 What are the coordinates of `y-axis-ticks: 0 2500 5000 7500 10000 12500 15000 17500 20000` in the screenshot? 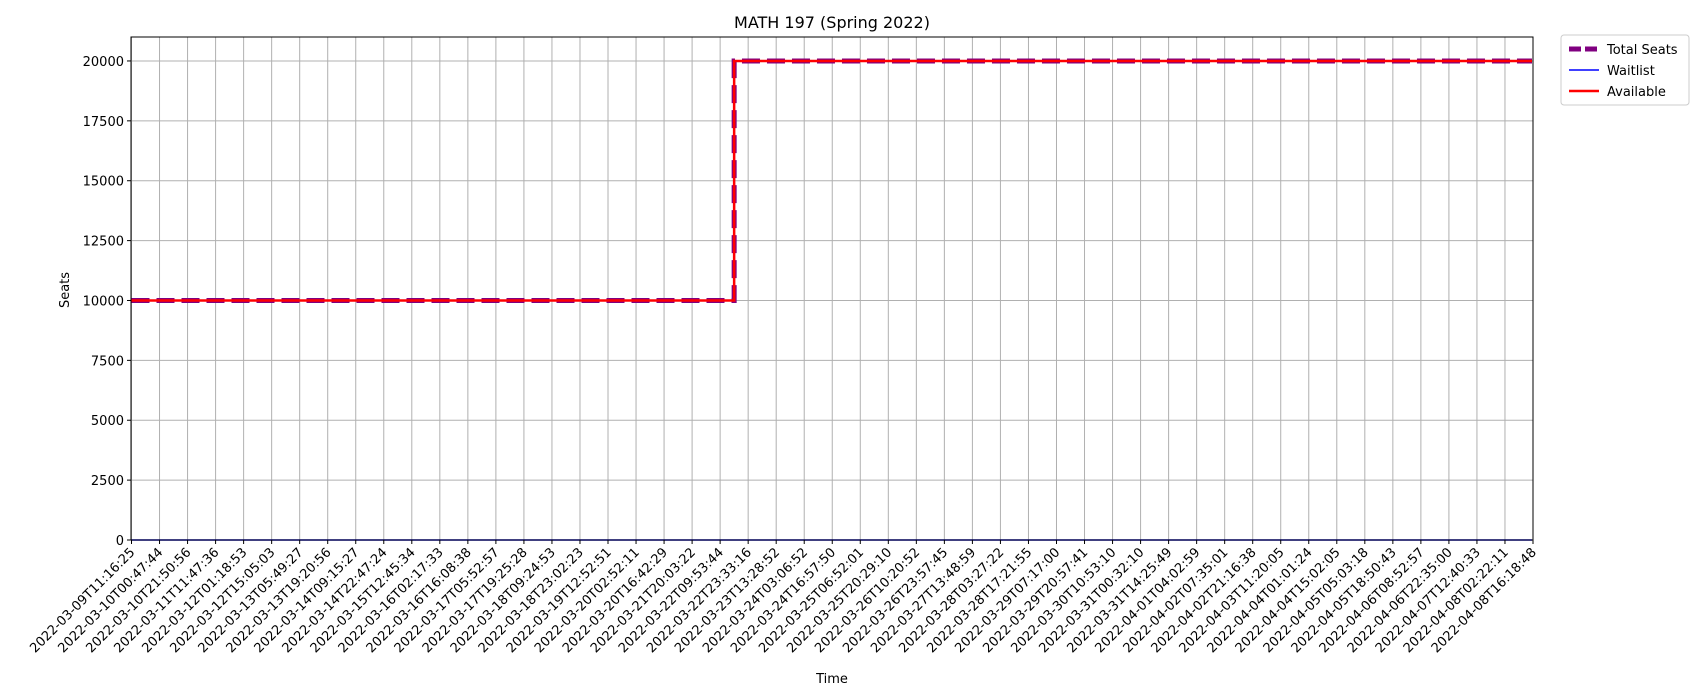 It's located at (107, 302).